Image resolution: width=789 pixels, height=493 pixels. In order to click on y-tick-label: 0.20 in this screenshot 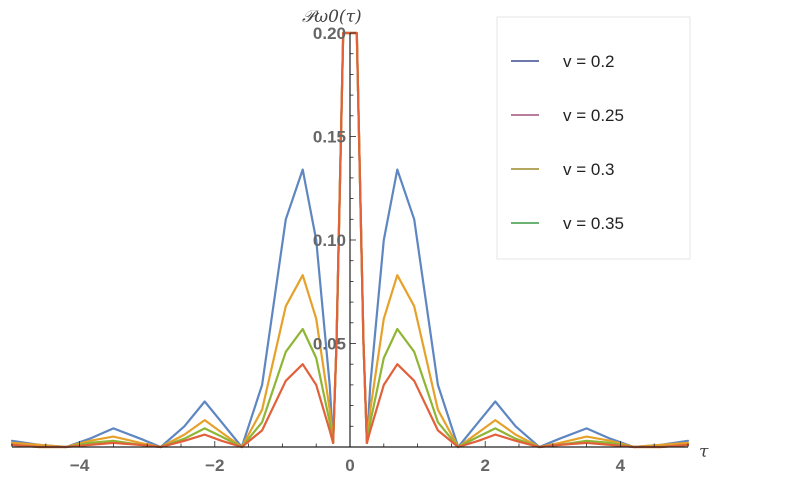, I will do `click(329, 33)`.